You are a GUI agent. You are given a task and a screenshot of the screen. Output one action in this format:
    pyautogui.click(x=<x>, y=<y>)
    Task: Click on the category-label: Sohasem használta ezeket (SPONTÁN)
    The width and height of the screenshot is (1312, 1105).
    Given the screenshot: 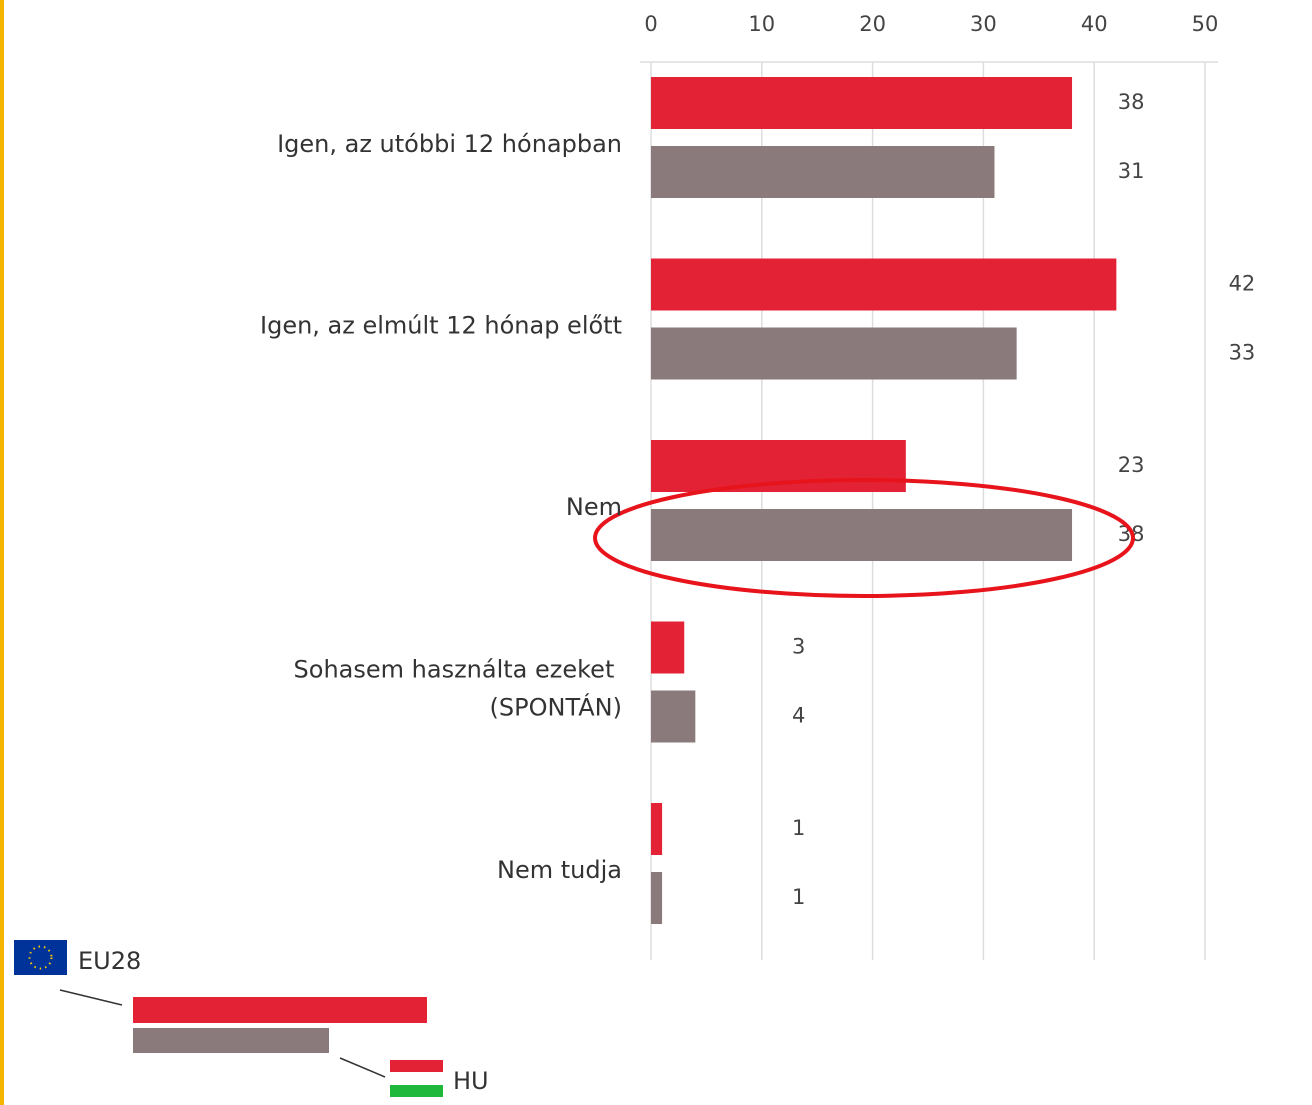 What is the action you would take?
    pyautogui.click(x=458, y=689)
    